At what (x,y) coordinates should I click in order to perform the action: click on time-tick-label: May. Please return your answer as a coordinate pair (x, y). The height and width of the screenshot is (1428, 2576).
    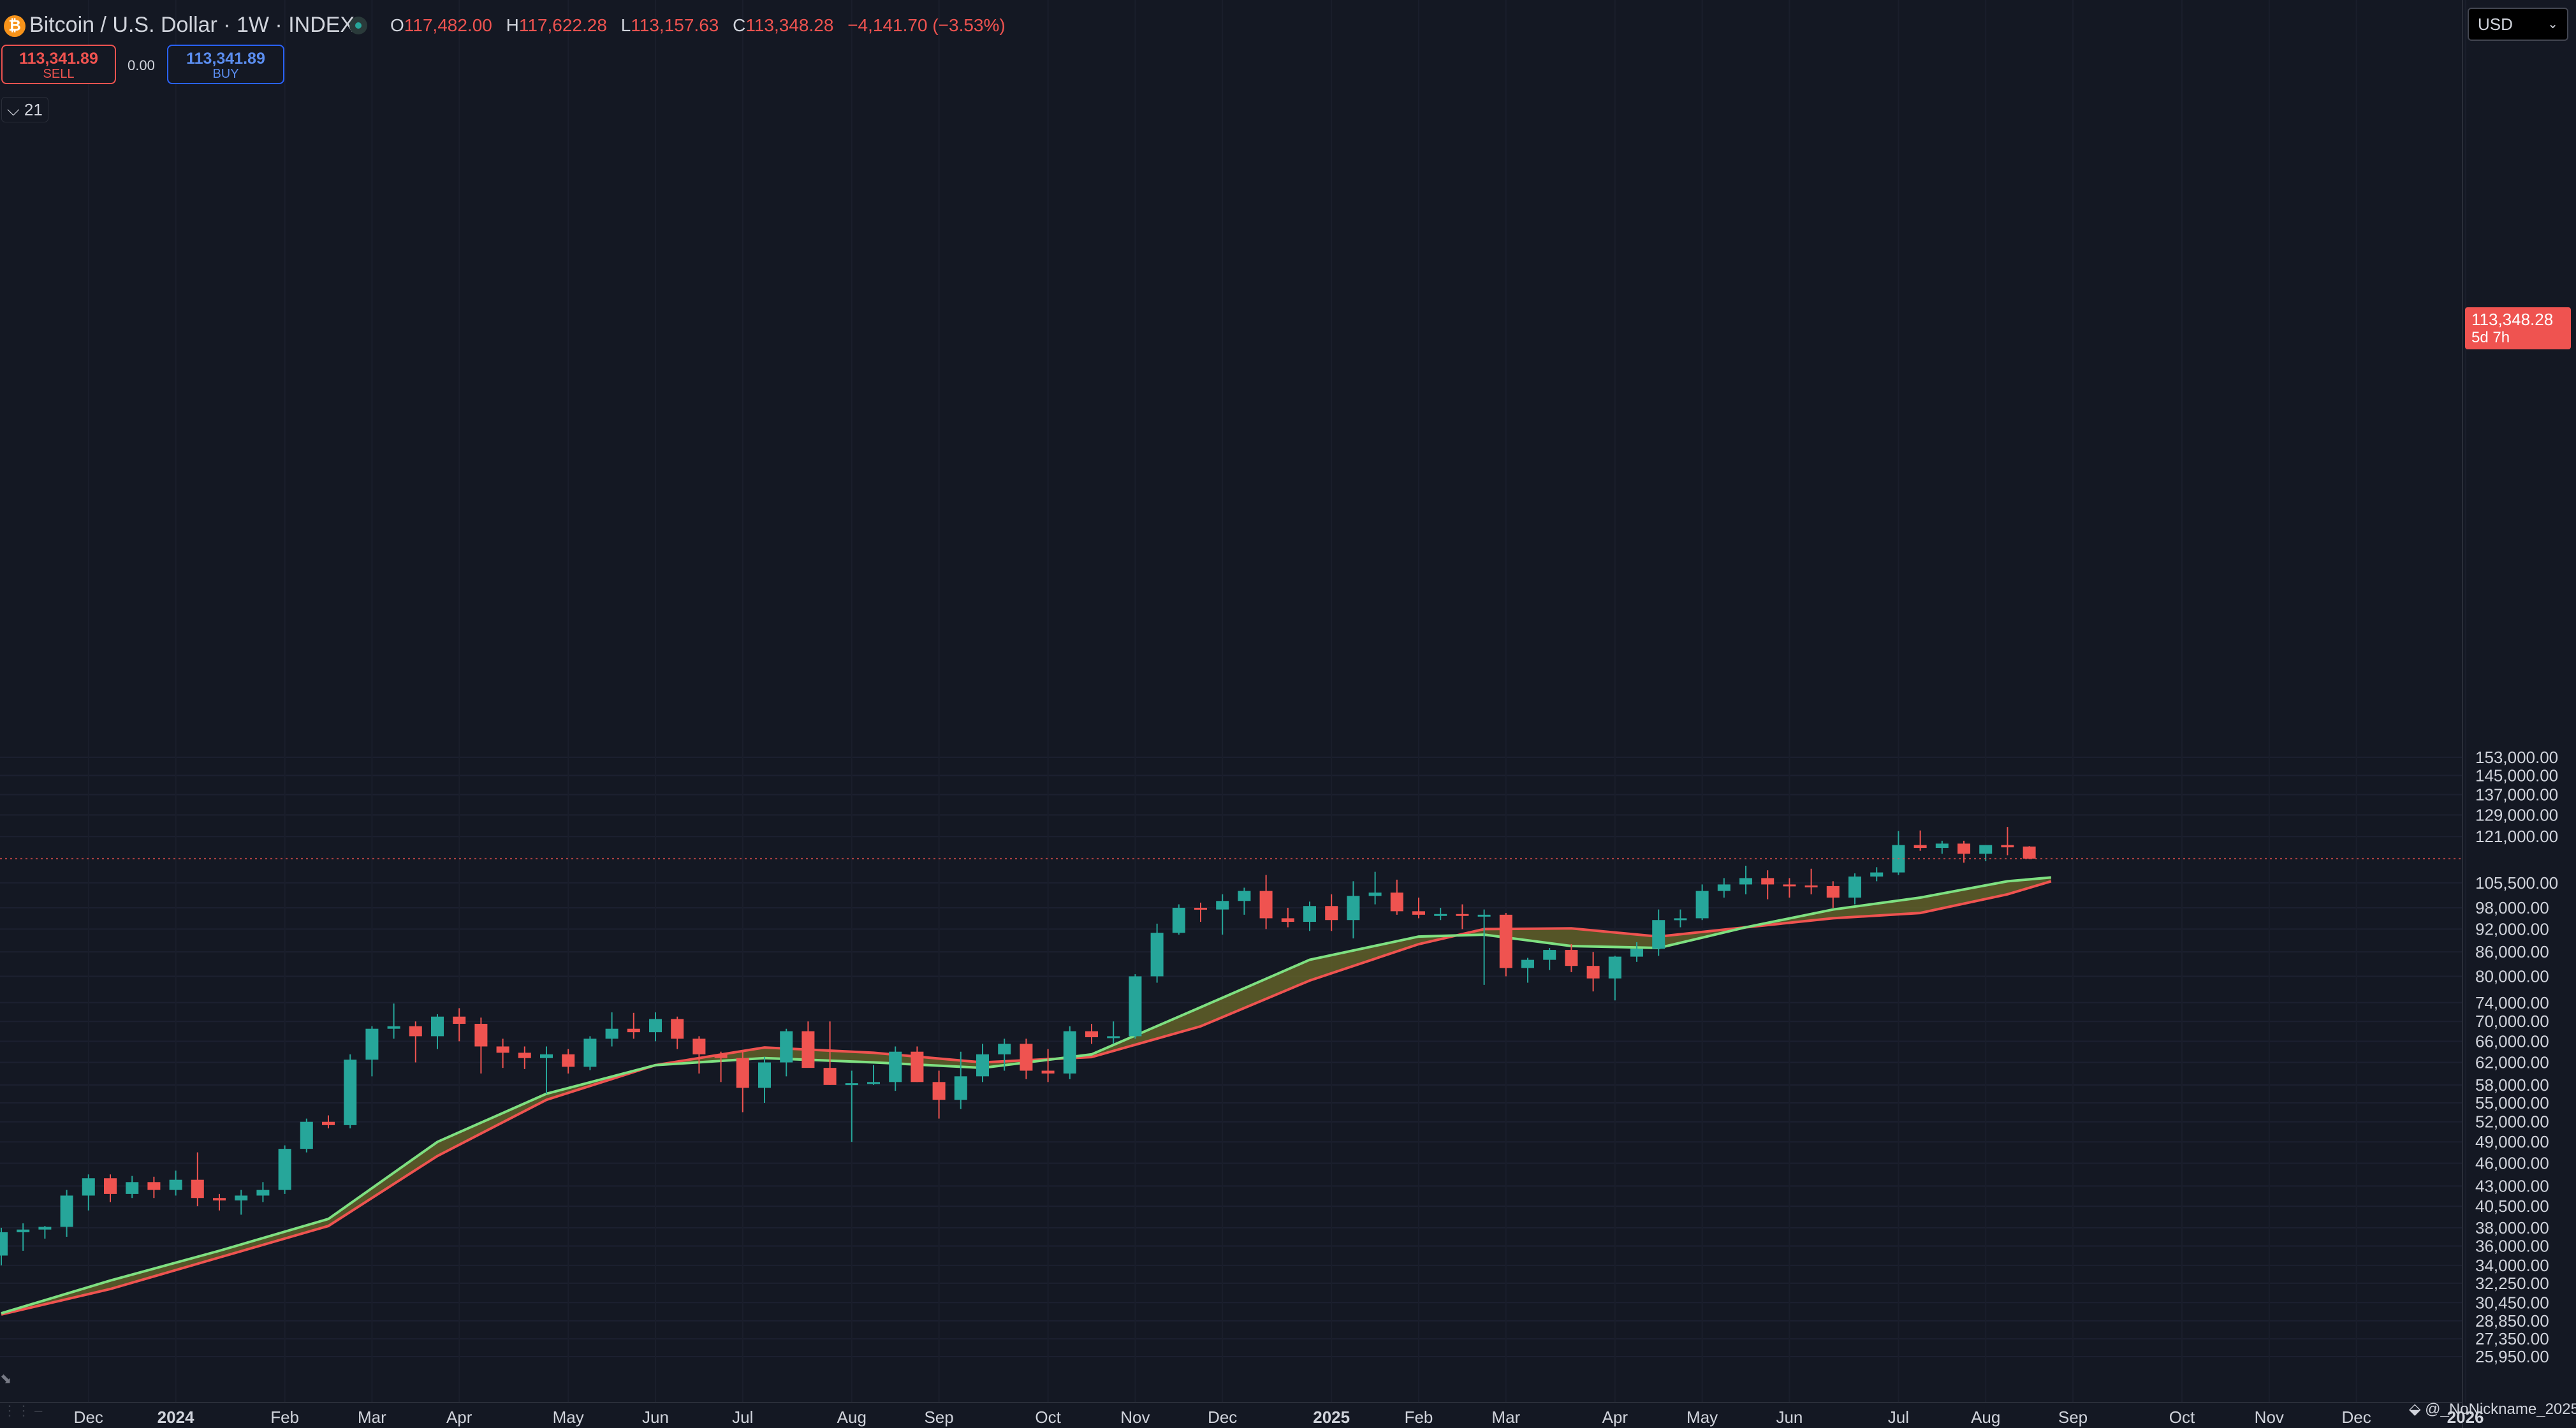
    Looking at the image, I should click on (568, 1417).